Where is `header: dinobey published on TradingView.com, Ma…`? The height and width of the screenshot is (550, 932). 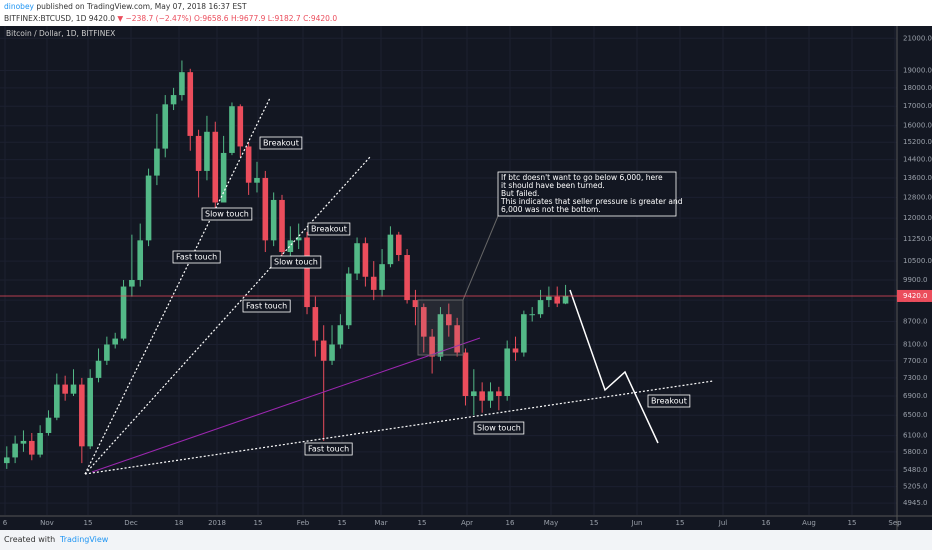
header: dinobey published on TradingView.com, Ma… is located at coordinates (466, 13).